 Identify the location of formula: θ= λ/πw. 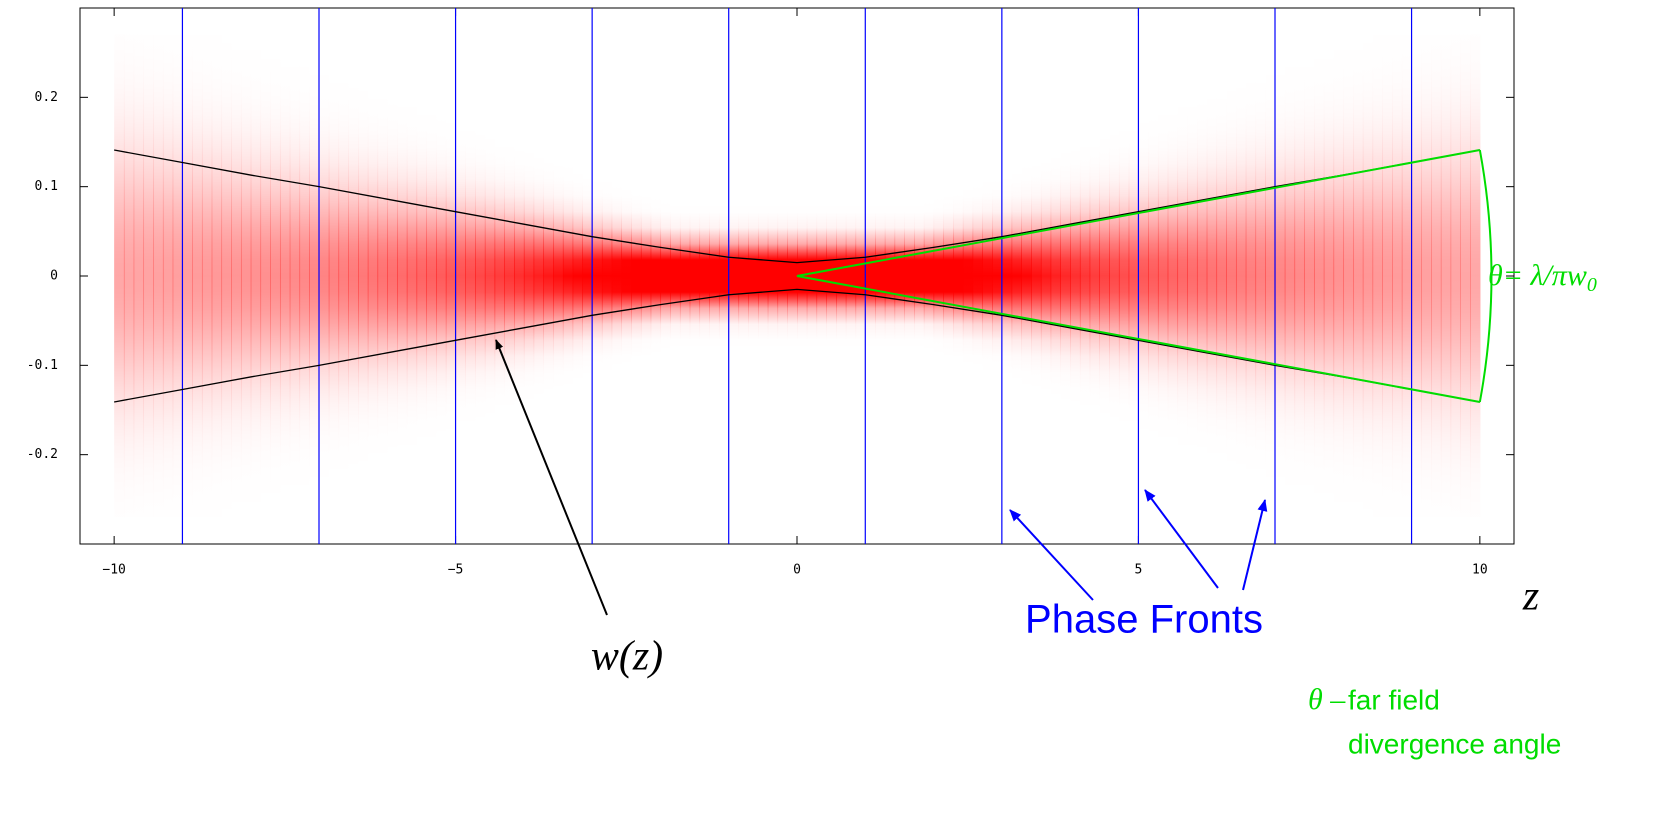
(1537, 275).